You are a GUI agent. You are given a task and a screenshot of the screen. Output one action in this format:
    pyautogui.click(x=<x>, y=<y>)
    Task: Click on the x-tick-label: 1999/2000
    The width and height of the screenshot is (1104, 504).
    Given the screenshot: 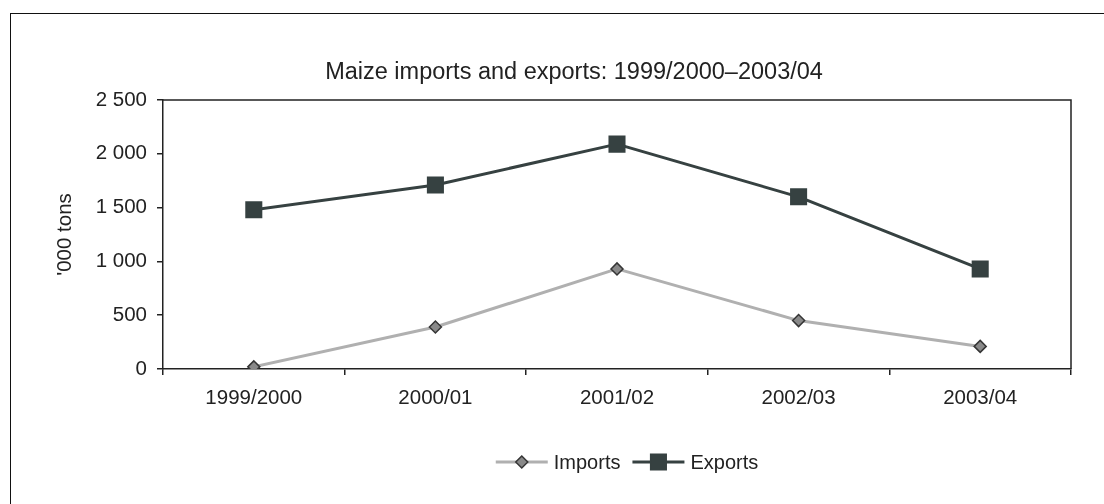 What is the action you would take?
    pyautogui.click(x=254, y=396)
    